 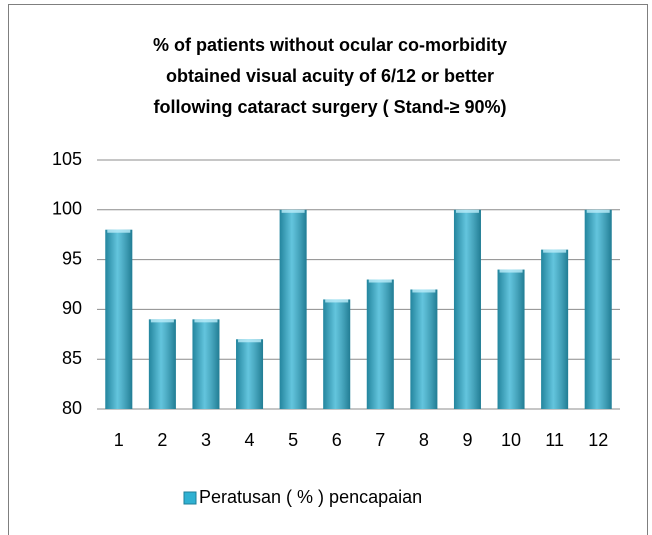 I want to click on x-tick-label: 1, so click(x=119, y=440).